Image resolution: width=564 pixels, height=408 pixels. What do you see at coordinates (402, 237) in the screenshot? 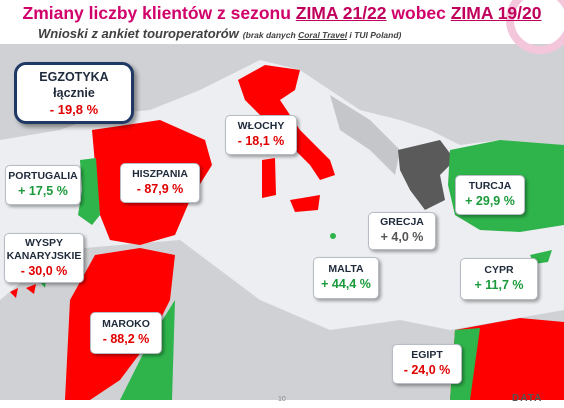
I see `region-value: + 4,0 %` at bounding box center [402, 237].